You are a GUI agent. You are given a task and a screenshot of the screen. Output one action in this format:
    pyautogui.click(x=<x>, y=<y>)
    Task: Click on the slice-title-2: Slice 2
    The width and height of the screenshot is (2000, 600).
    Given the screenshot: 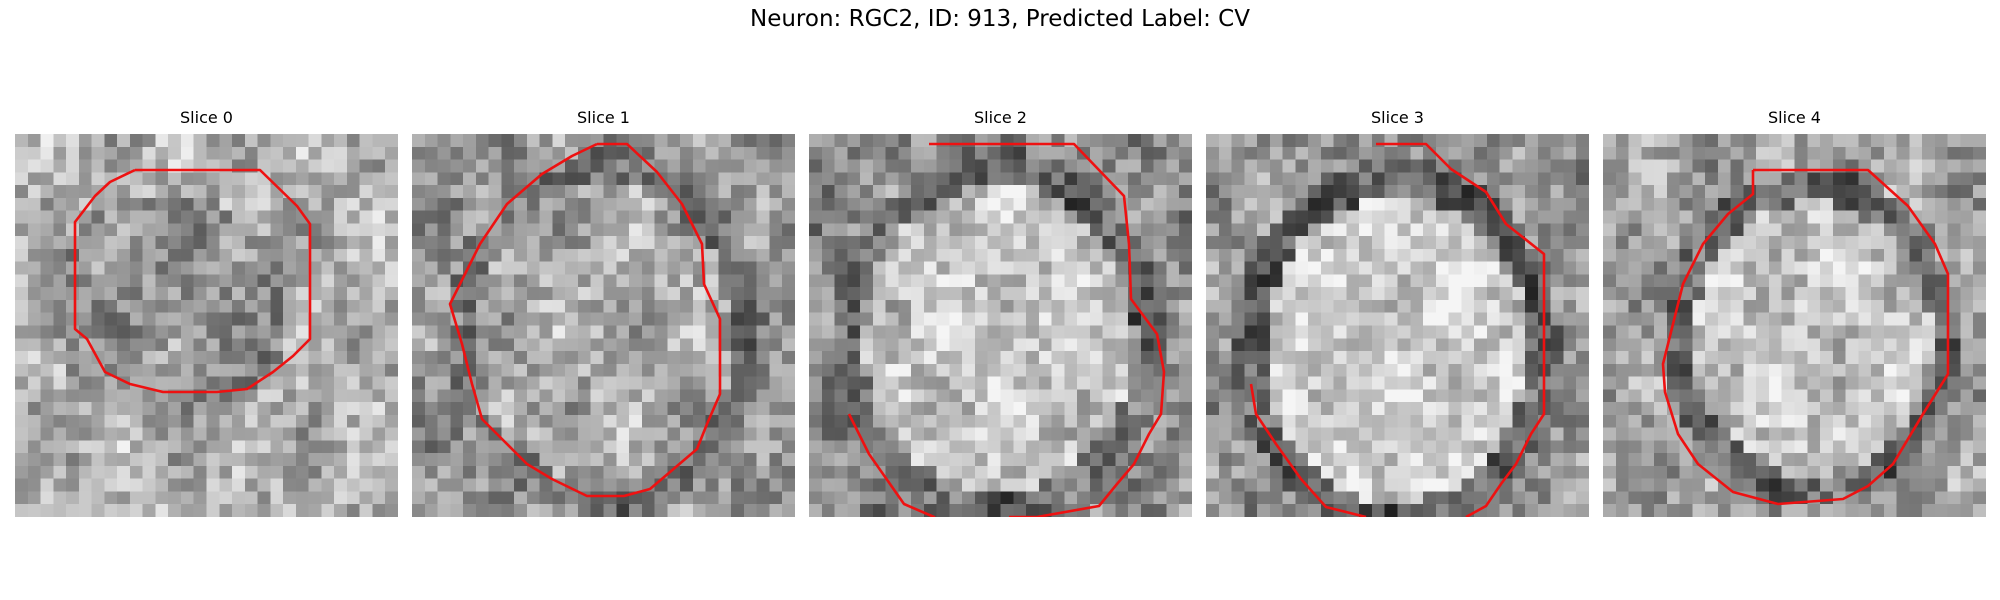 What is the action you would take?
    pyautogui.click(x=1000, y=117)
    